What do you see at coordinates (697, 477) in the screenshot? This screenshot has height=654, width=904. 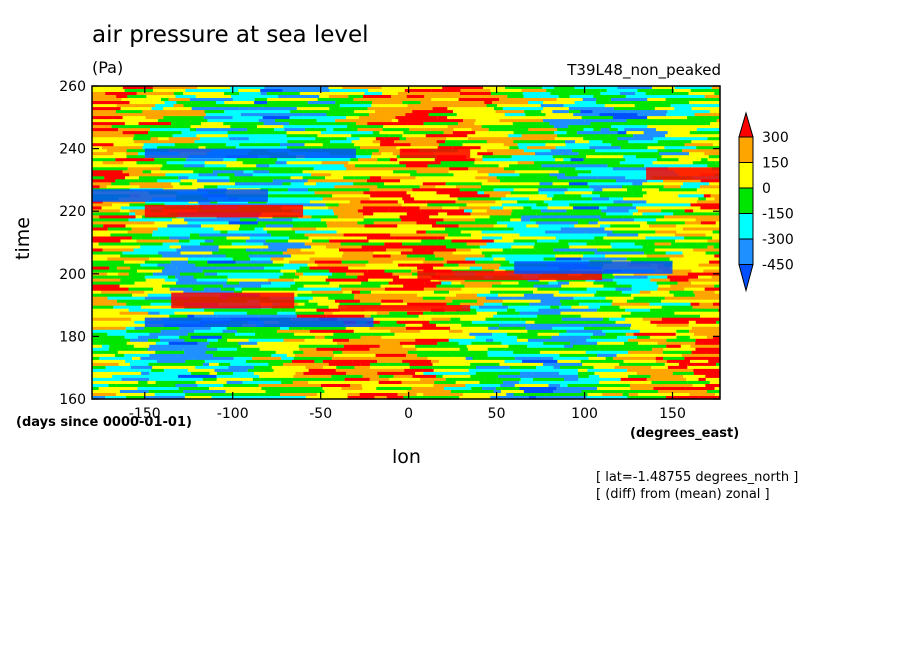 I see `latitude-note: [ lat=-1.48755 degrees_north ]` at bounding box center [697, 477].